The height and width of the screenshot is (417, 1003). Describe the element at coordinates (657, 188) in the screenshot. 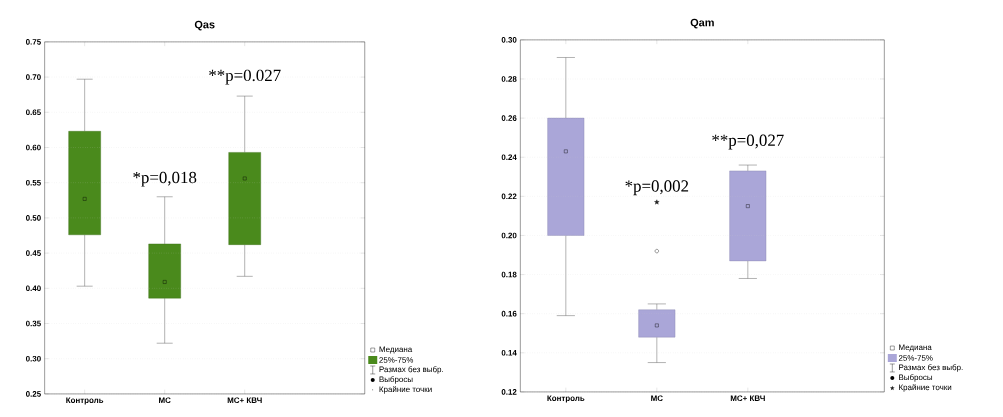

I see `annotation: *p=0,002` at that location.